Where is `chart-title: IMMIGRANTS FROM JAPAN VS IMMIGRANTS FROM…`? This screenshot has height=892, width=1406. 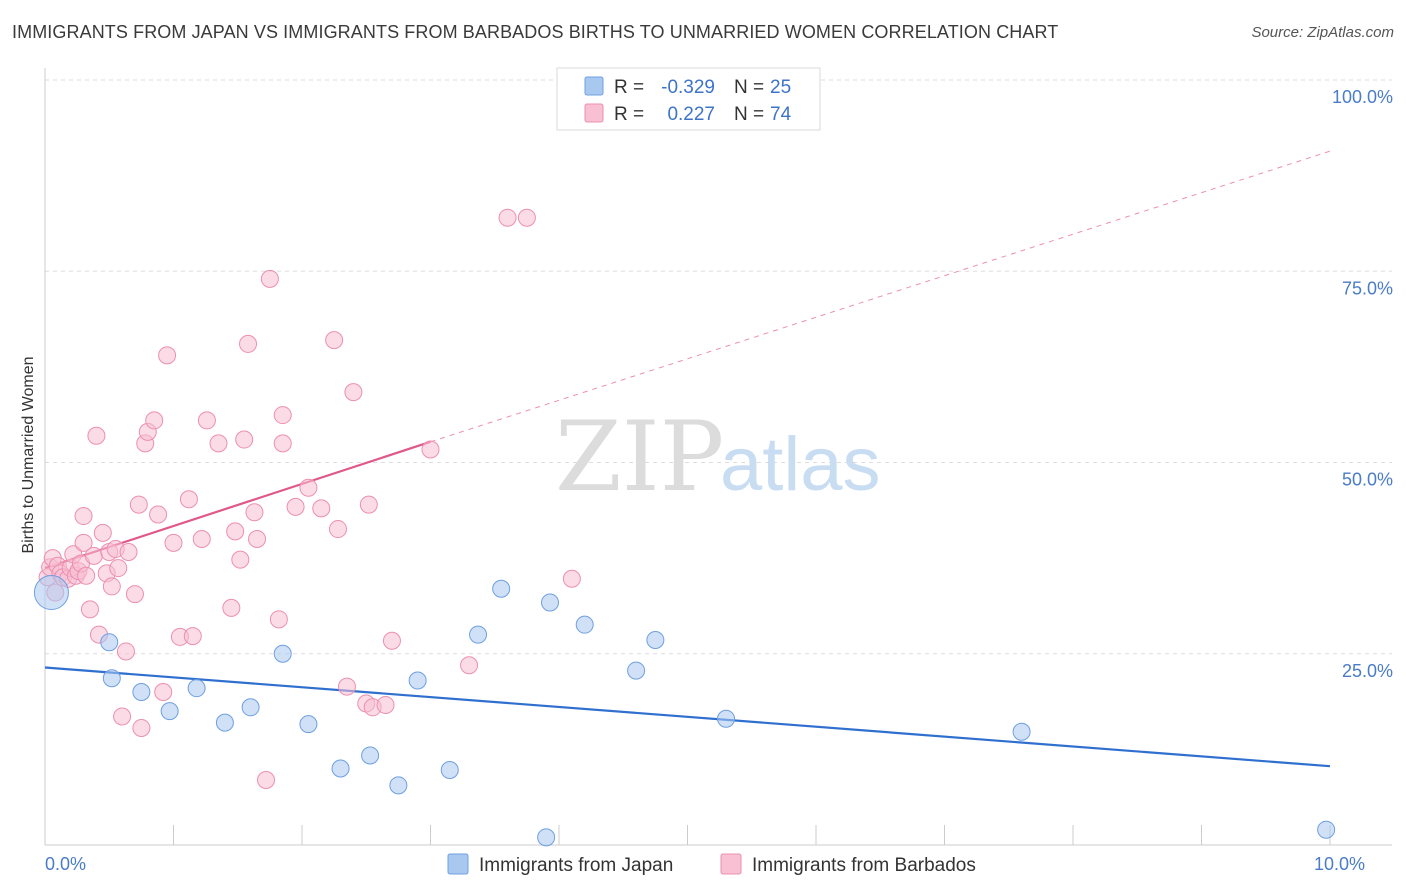 chart-title: IMMIGRANTS FROM JAPAN VS IMMIGRANTS FROM… is located at coordinates (535, 32).